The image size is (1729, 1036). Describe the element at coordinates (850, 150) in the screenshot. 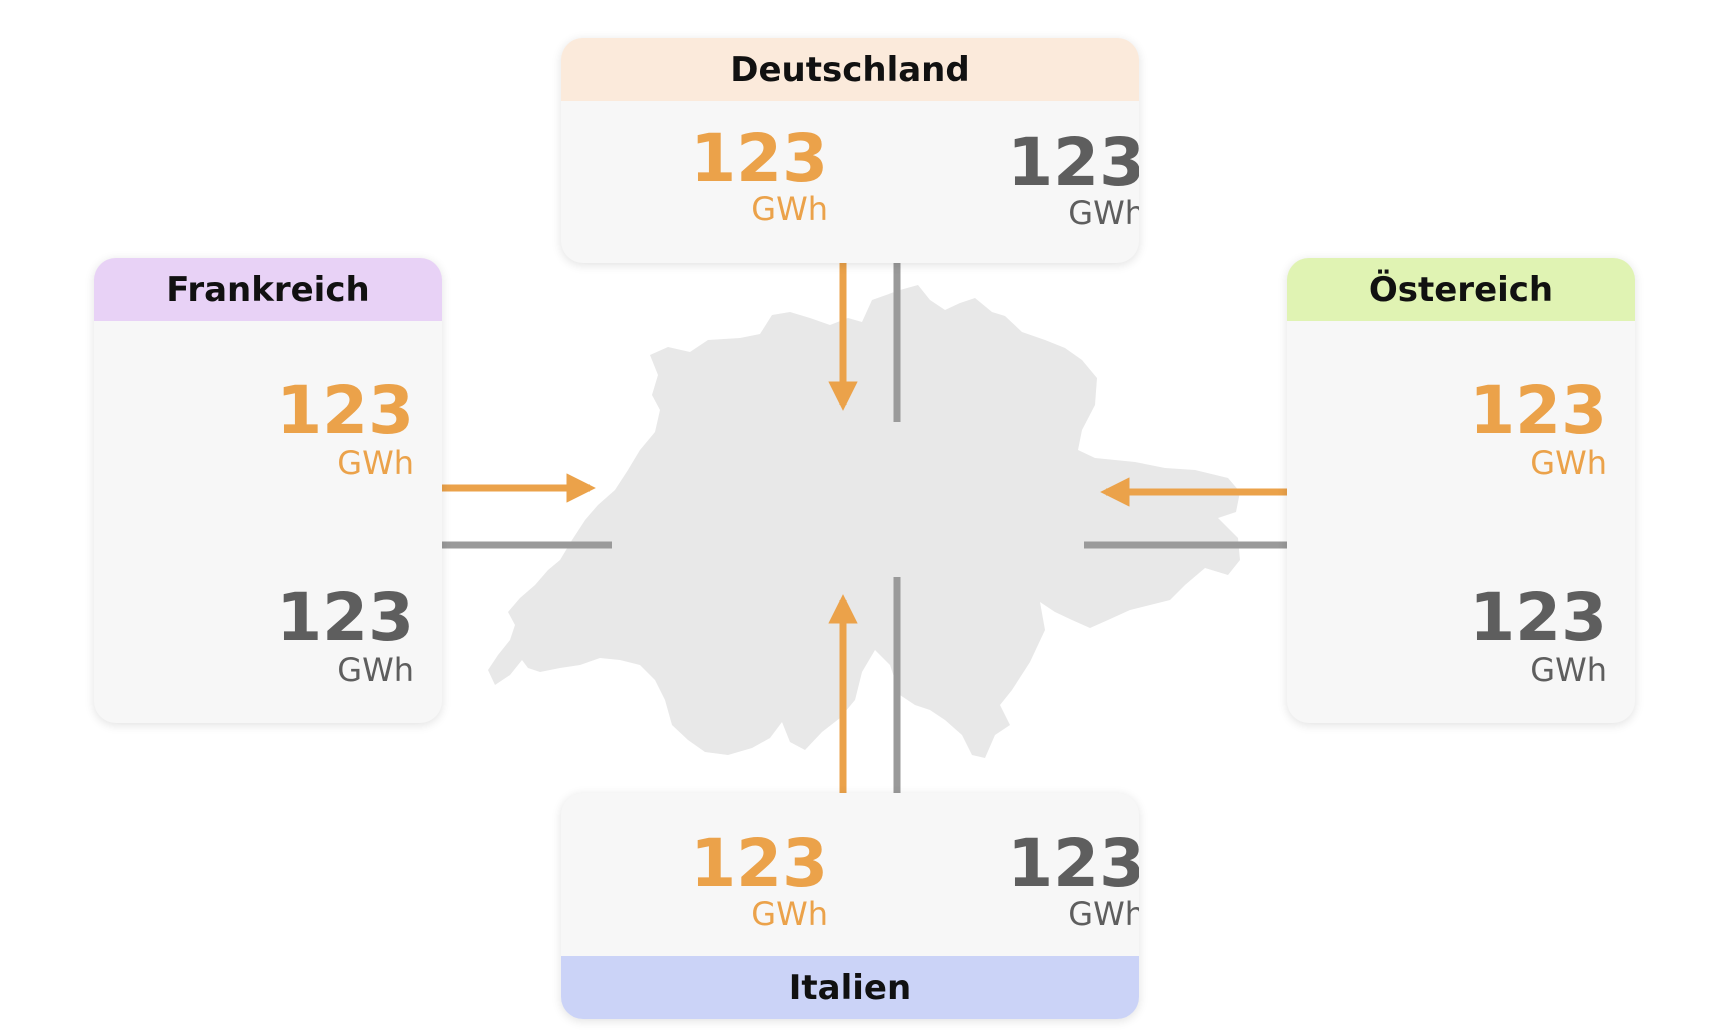

I see `country-card-deutschland: Deutschland 123 GWh 123 GWh` at that location.